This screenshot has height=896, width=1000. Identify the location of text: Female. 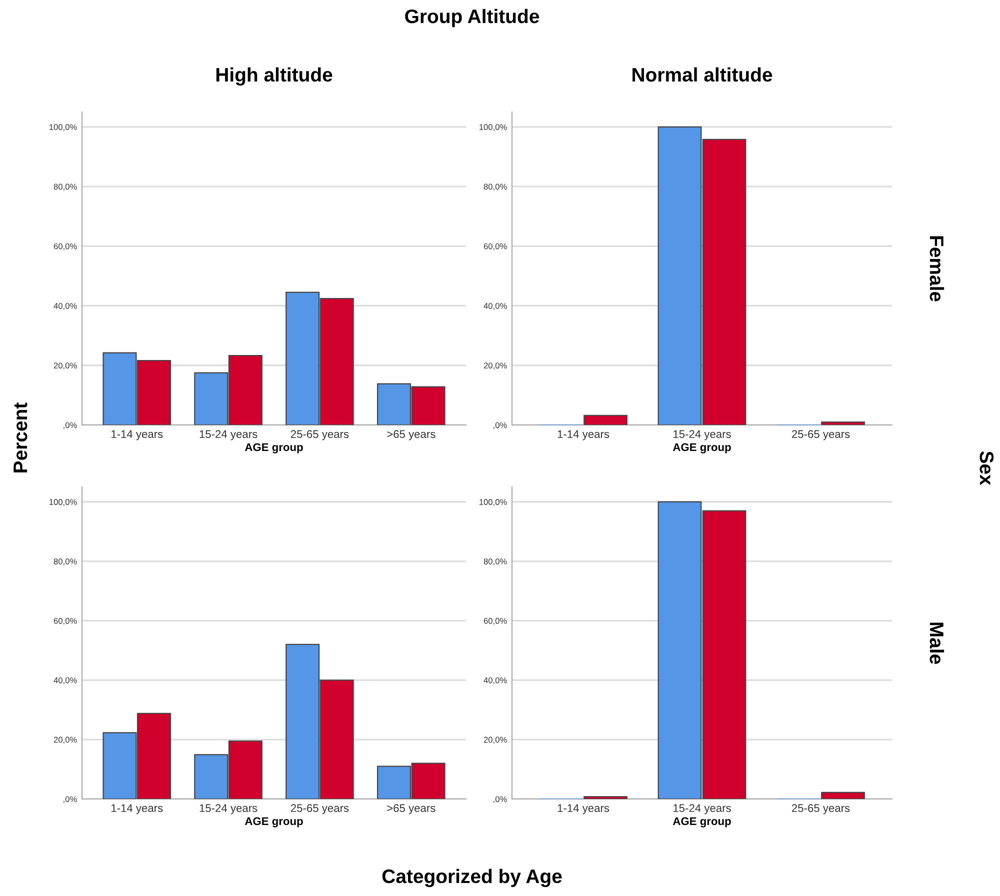
(937, 269).